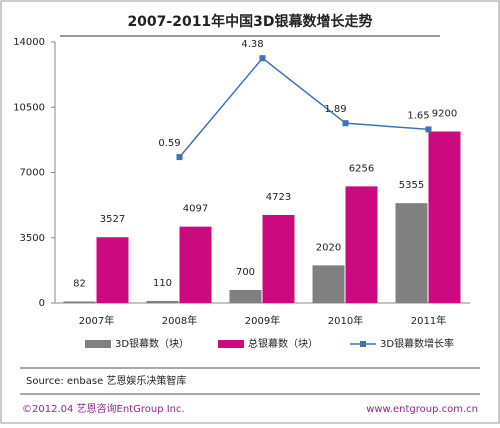 The width and height of the screenshot is (500, 428). I want to click on chart-title: 2007-2011年中国3D银幕数增长走势, so click(249, 21).